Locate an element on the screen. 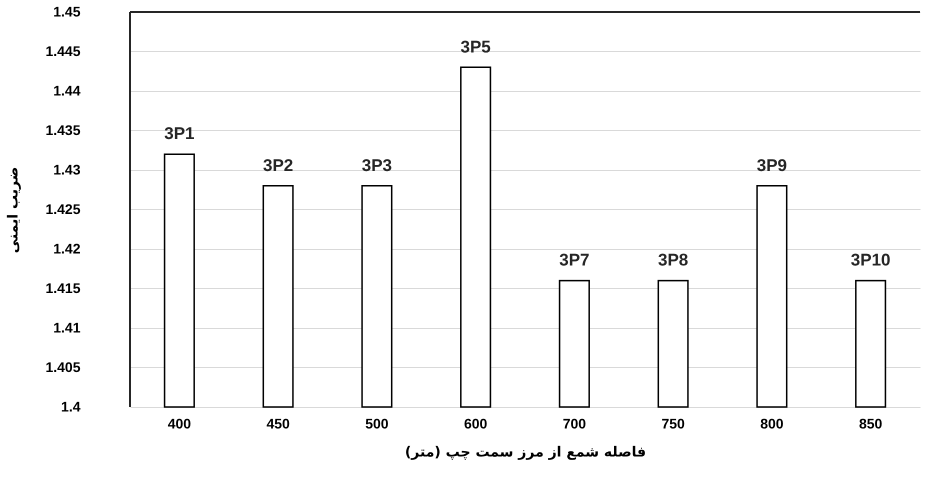 The width and height of the screenshot is (937, 496). x-tick-label: 850 is located at coordinates (870, 424).